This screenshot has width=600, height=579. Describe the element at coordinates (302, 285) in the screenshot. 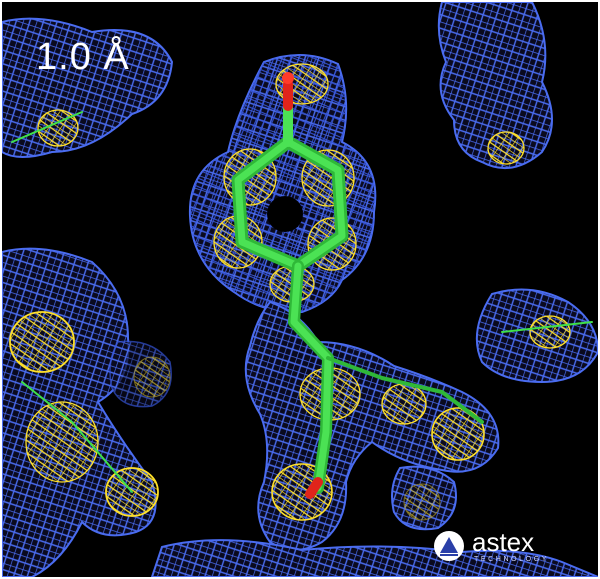

I see `oxygen-atoms` at that location.